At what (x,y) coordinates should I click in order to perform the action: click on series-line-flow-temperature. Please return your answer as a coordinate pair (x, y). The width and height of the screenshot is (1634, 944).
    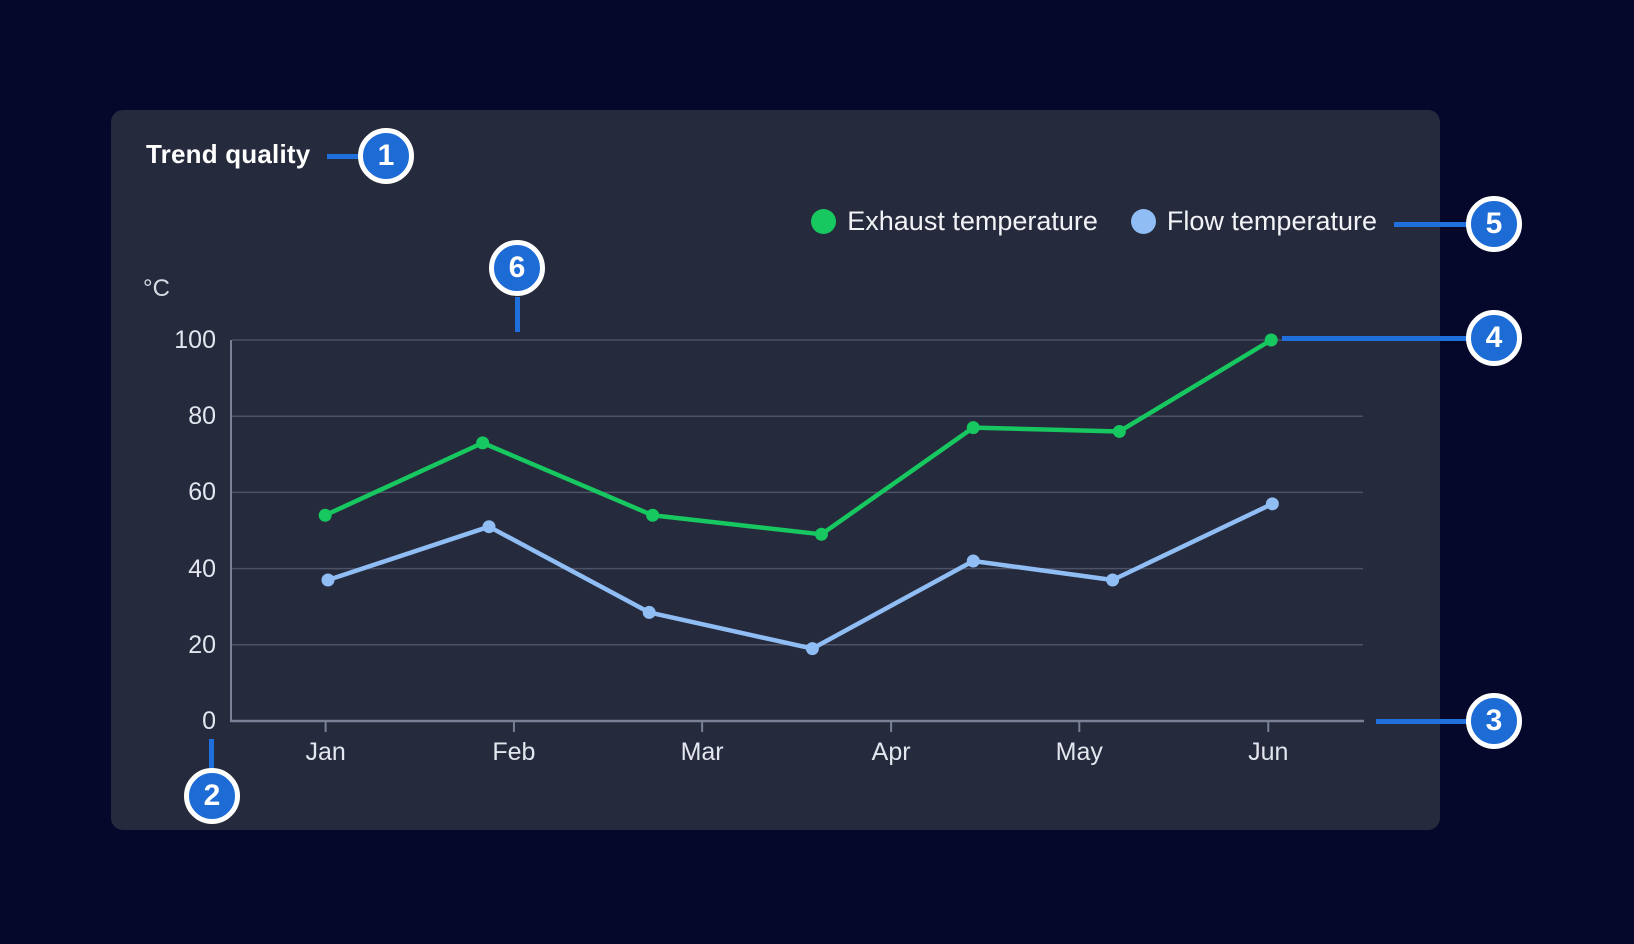
    Looking at the image, I should click on (800, 576).